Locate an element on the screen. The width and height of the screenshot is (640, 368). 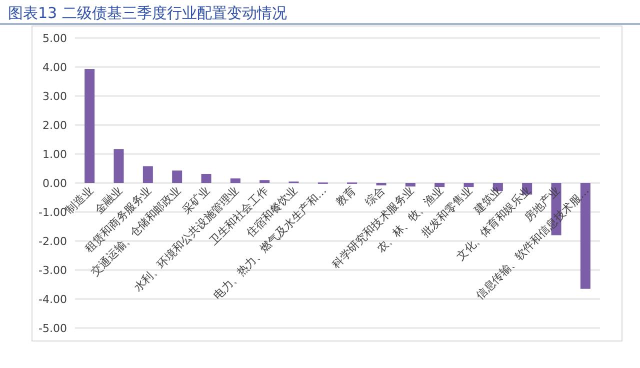
y-tick-label: -4.00 is located at coordinates (52, 299).